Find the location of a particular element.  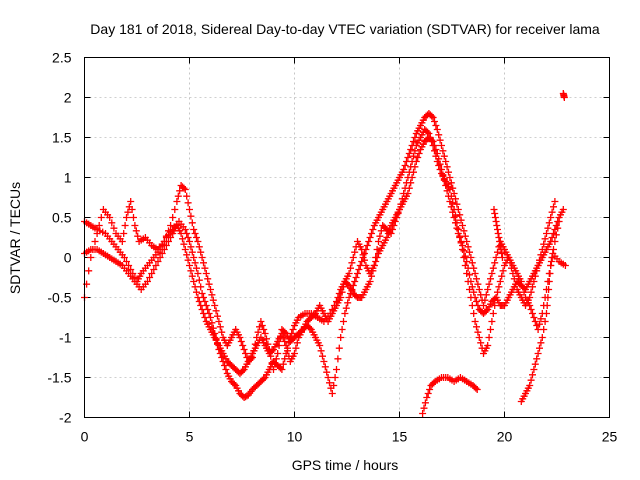

x-tick-label: 20 is located at coordinates (505, 437).